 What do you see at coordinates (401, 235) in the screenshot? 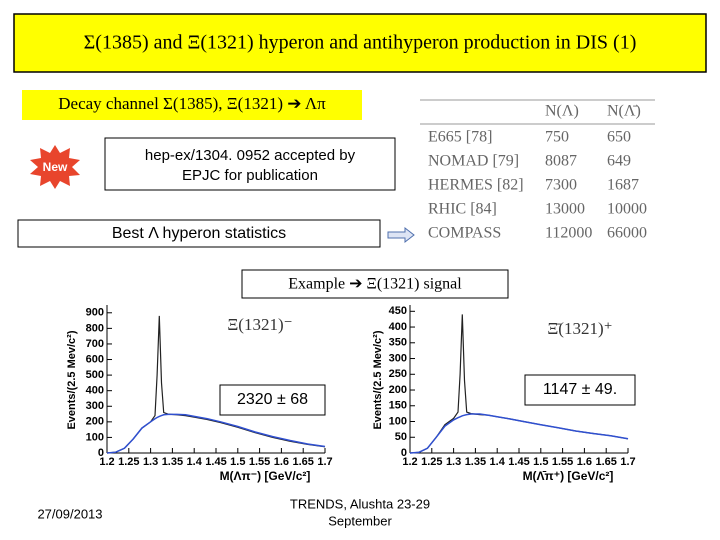
I see `arrow` at bounding box center [401, 235].